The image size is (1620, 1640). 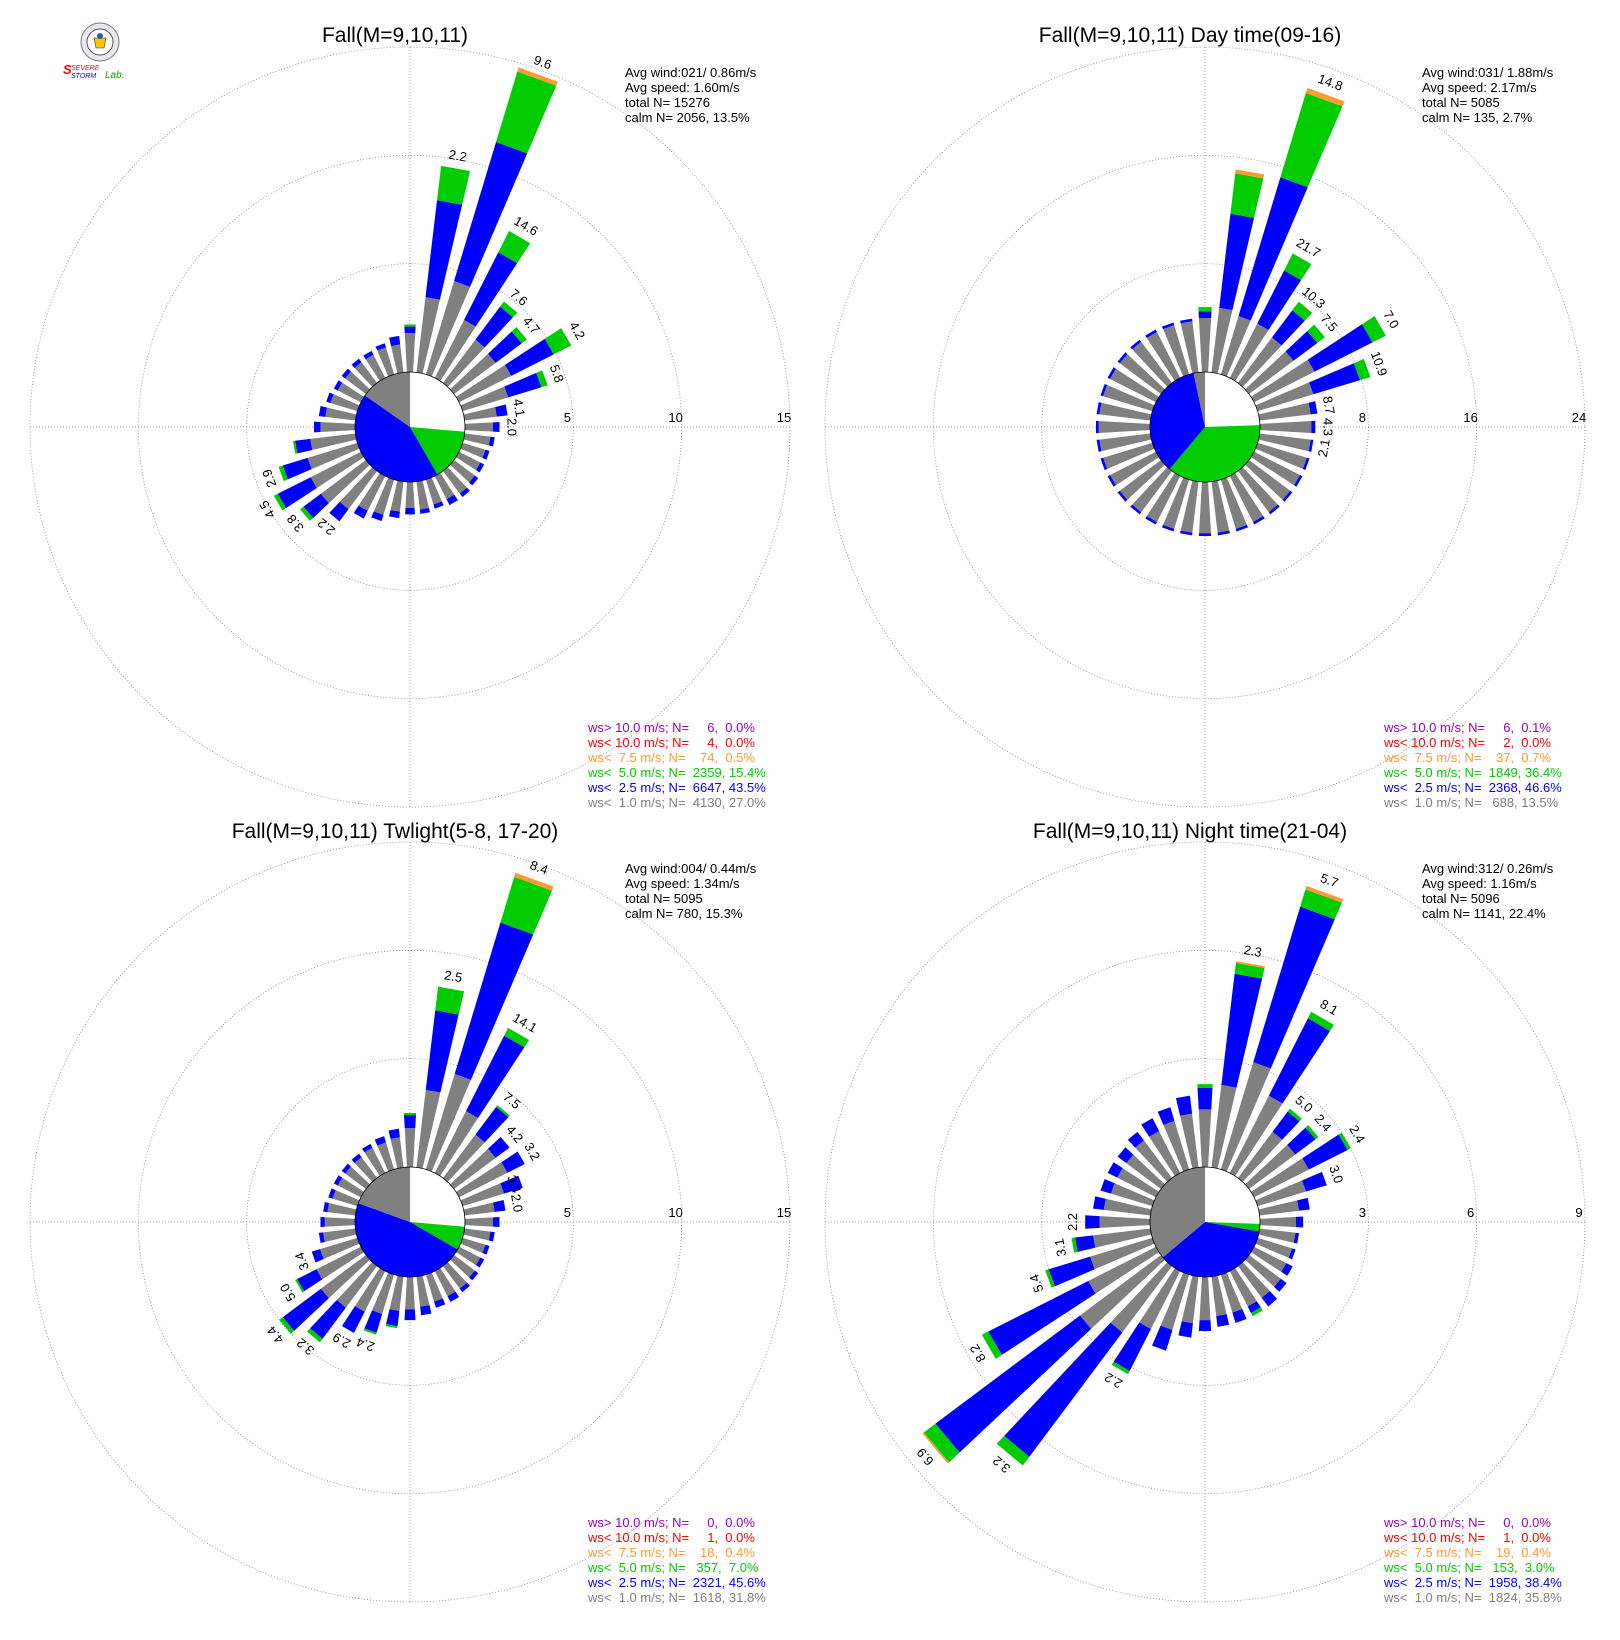 I want to click on panel3-bar-240-green, so click(x=300, y=1286).